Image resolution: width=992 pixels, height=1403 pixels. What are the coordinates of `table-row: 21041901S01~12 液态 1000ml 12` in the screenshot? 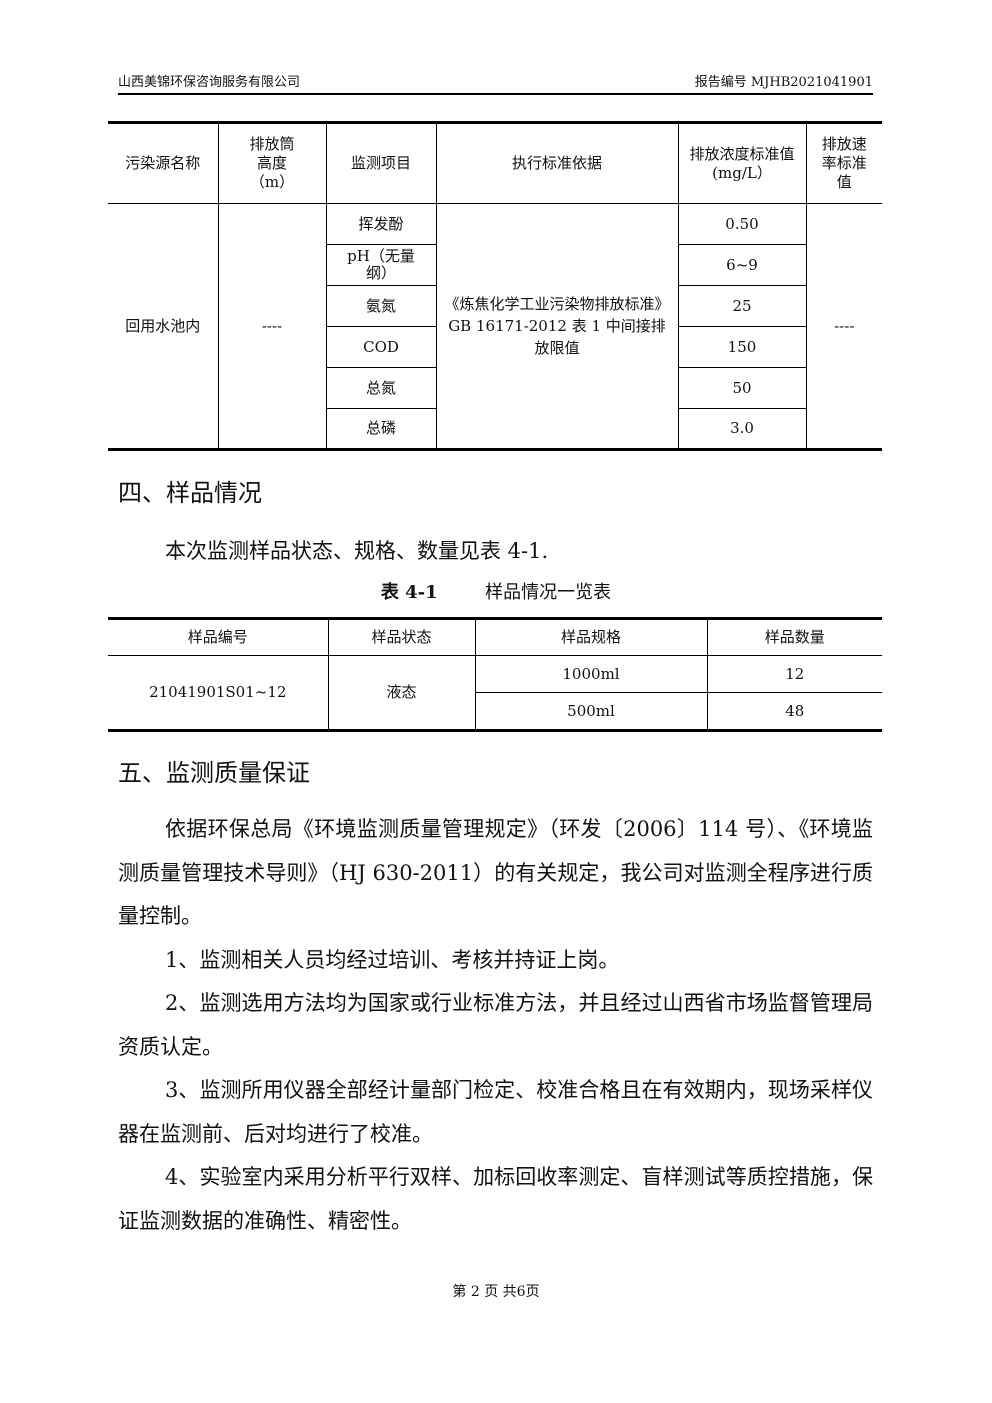 It's located at (495, 693).